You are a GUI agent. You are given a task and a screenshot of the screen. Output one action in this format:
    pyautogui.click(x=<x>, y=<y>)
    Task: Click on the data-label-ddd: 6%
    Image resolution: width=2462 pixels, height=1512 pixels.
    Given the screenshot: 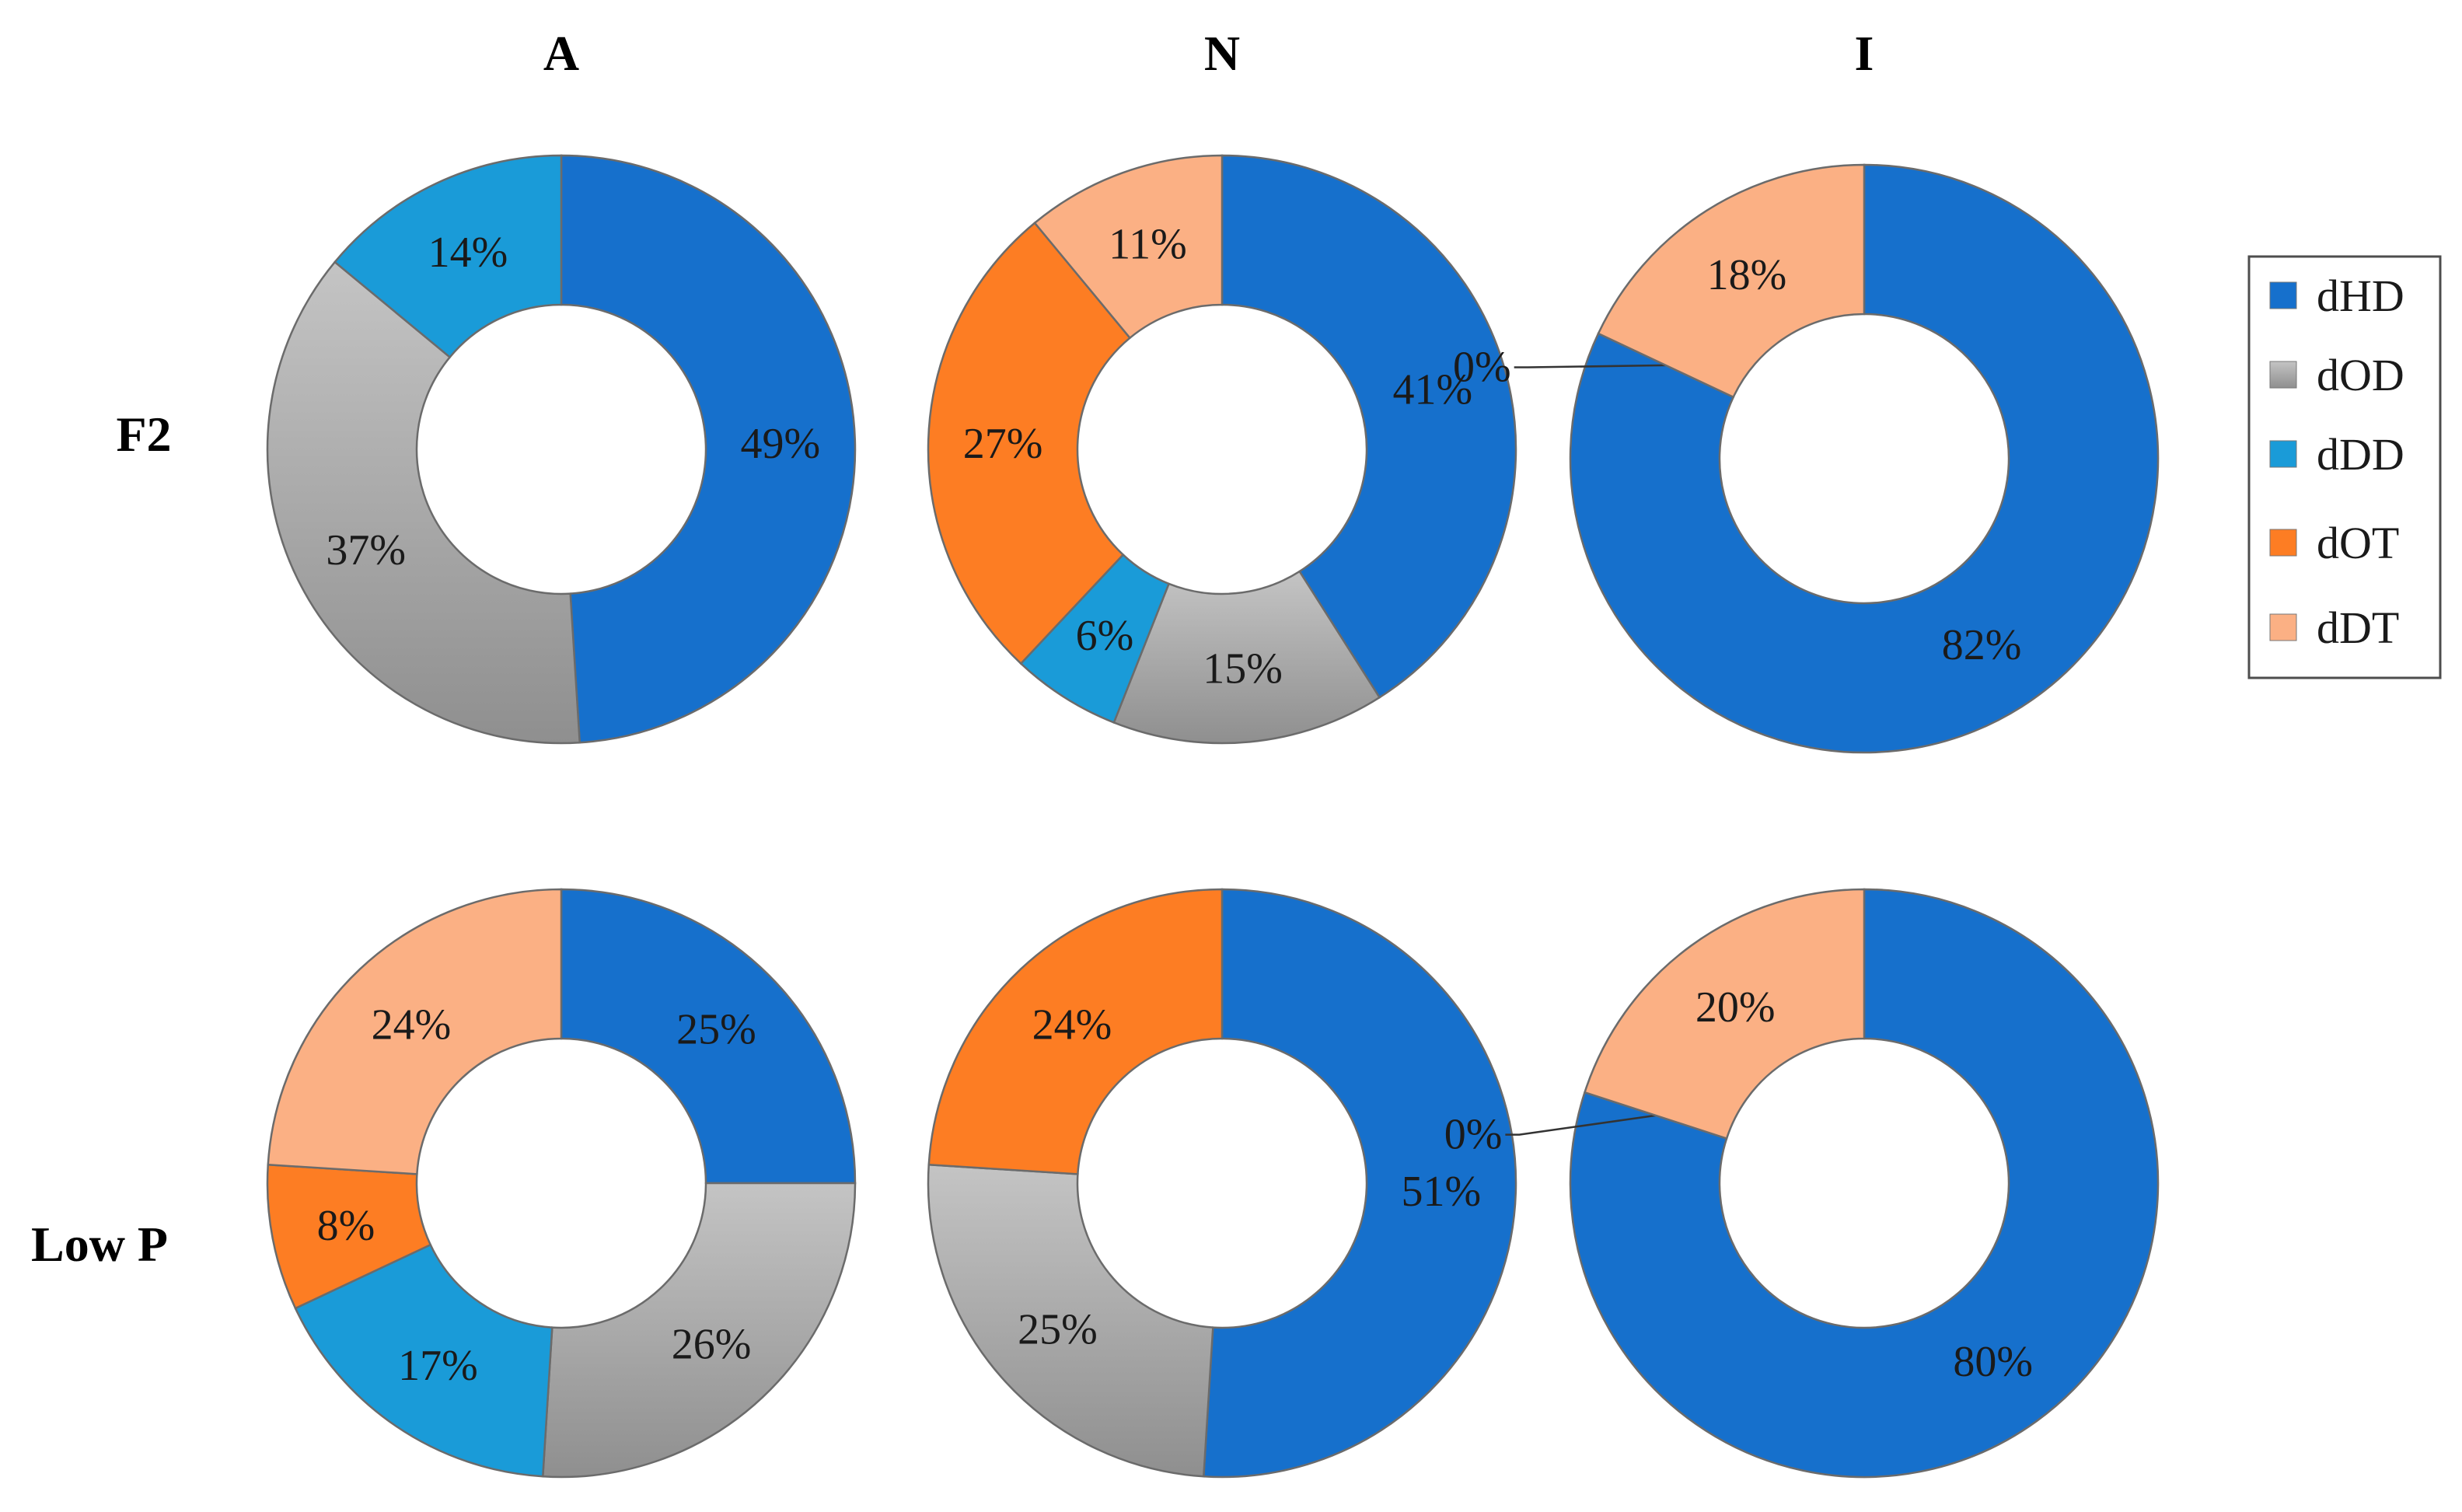 What is the action you would take?
    pyautogui.click(x=1105, y=636)
    